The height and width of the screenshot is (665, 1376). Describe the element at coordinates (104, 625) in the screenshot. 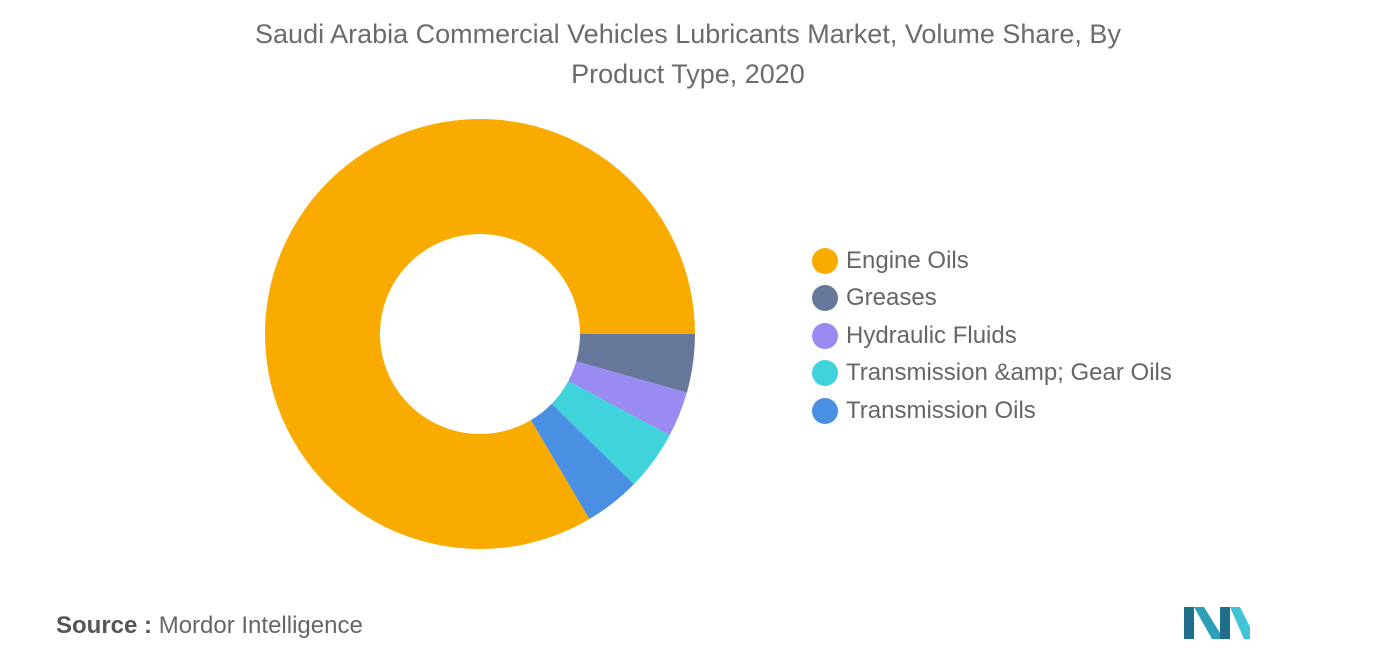

I see `source-label: Source :` at that location.